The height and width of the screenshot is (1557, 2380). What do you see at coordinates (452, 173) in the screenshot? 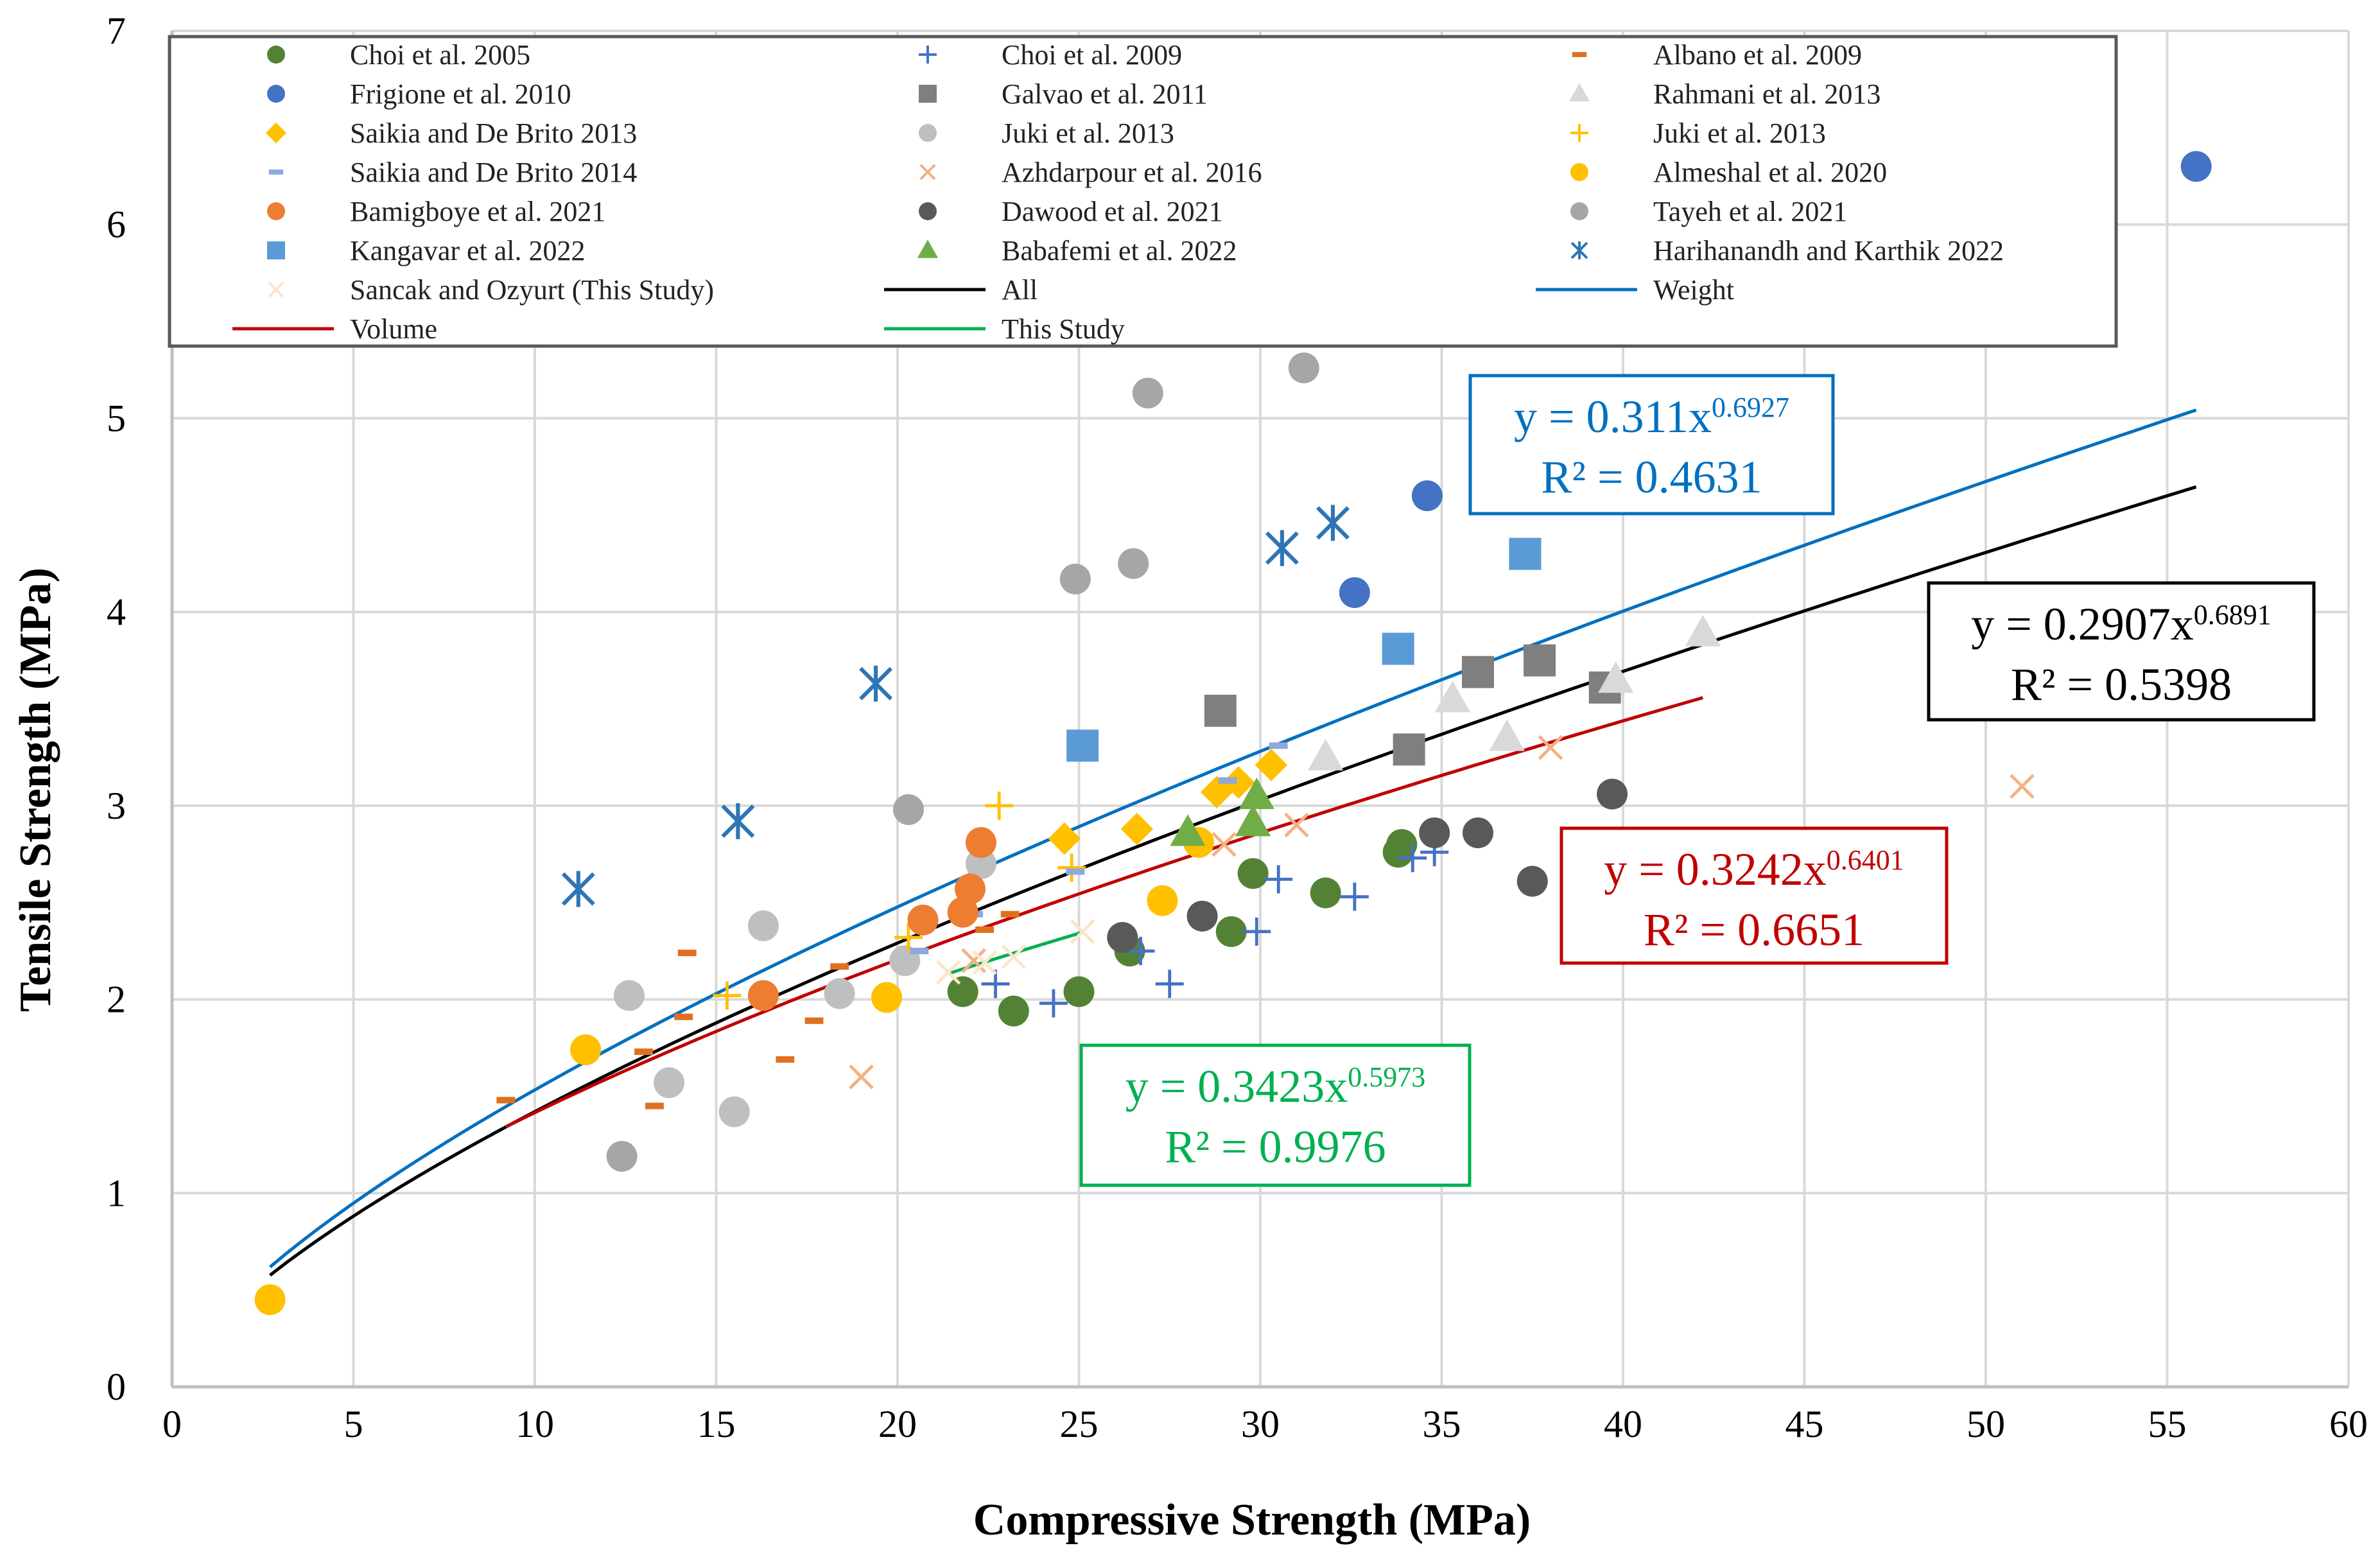
I see `legend-entry: Saikia and De Brito 2014` at bounding box center [452, 173].